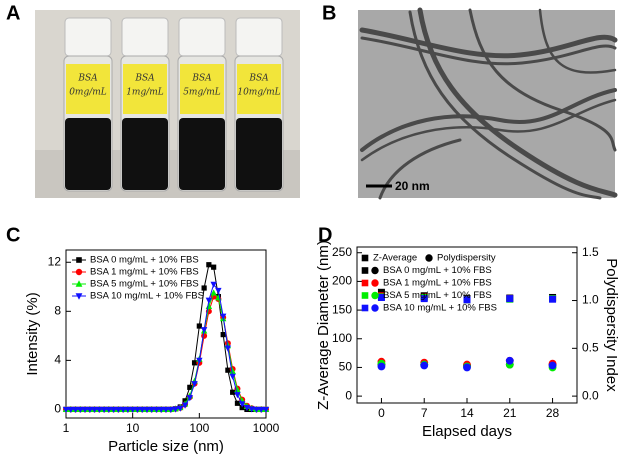  What do you see at coordinates (553, 413) in the screenshot?
I see `x-tick-label: 28` at bounding box center [553, 413].